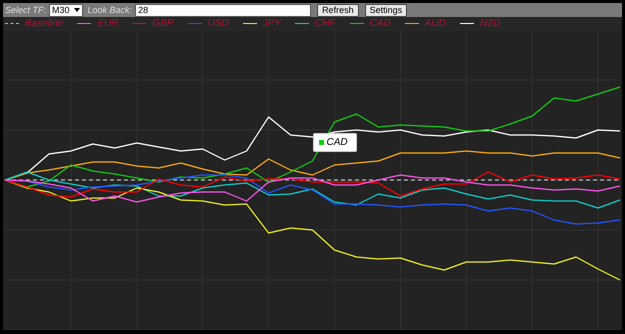 This screenshot has width=625, height=334. I want to click on legend-label: JPY, so click(272, 23).